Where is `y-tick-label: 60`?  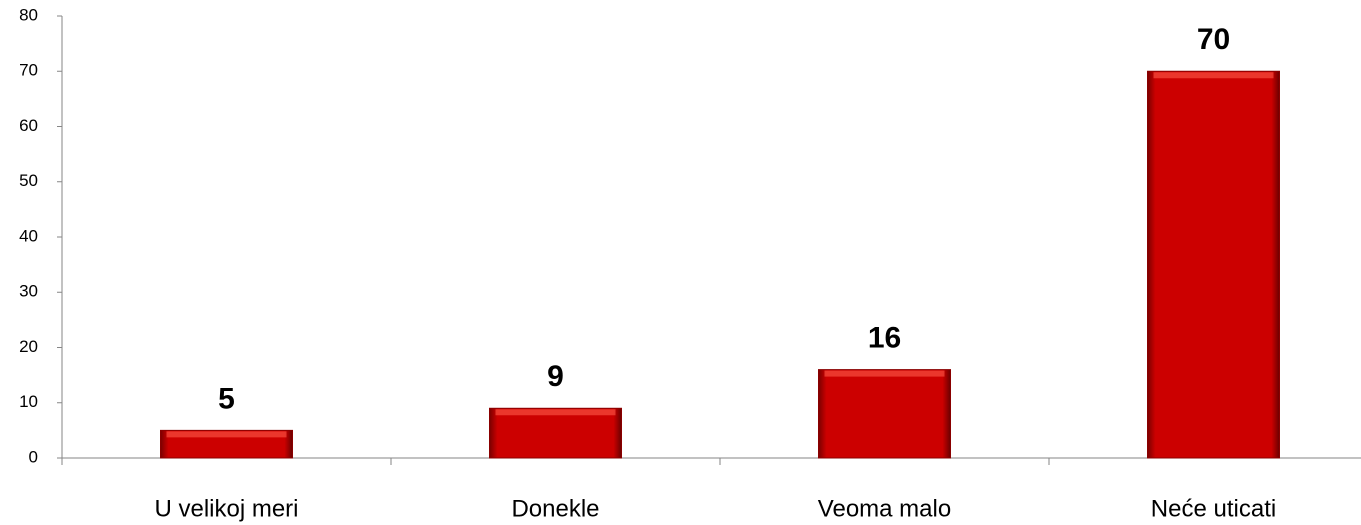
y-tick-label: 60 is located at coordinates (28, 125).